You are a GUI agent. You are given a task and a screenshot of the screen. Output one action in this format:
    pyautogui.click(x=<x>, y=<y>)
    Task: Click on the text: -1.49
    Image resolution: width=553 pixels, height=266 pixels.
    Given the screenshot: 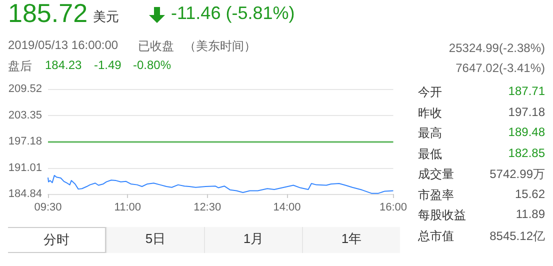 What is the action you would take?
    pyautogui.click(x=108, y=65)
    